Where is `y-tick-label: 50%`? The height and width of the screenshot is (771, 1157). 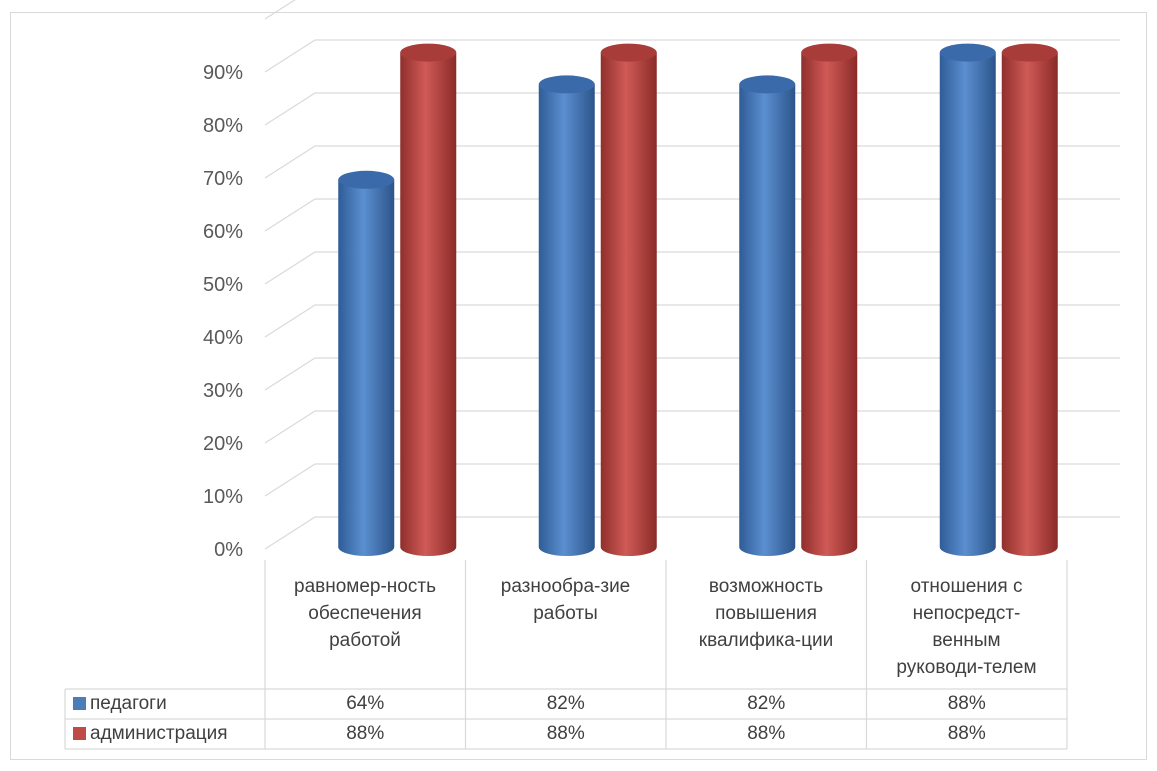
y-tick-label: 50% is located at coordinates (223, 285).